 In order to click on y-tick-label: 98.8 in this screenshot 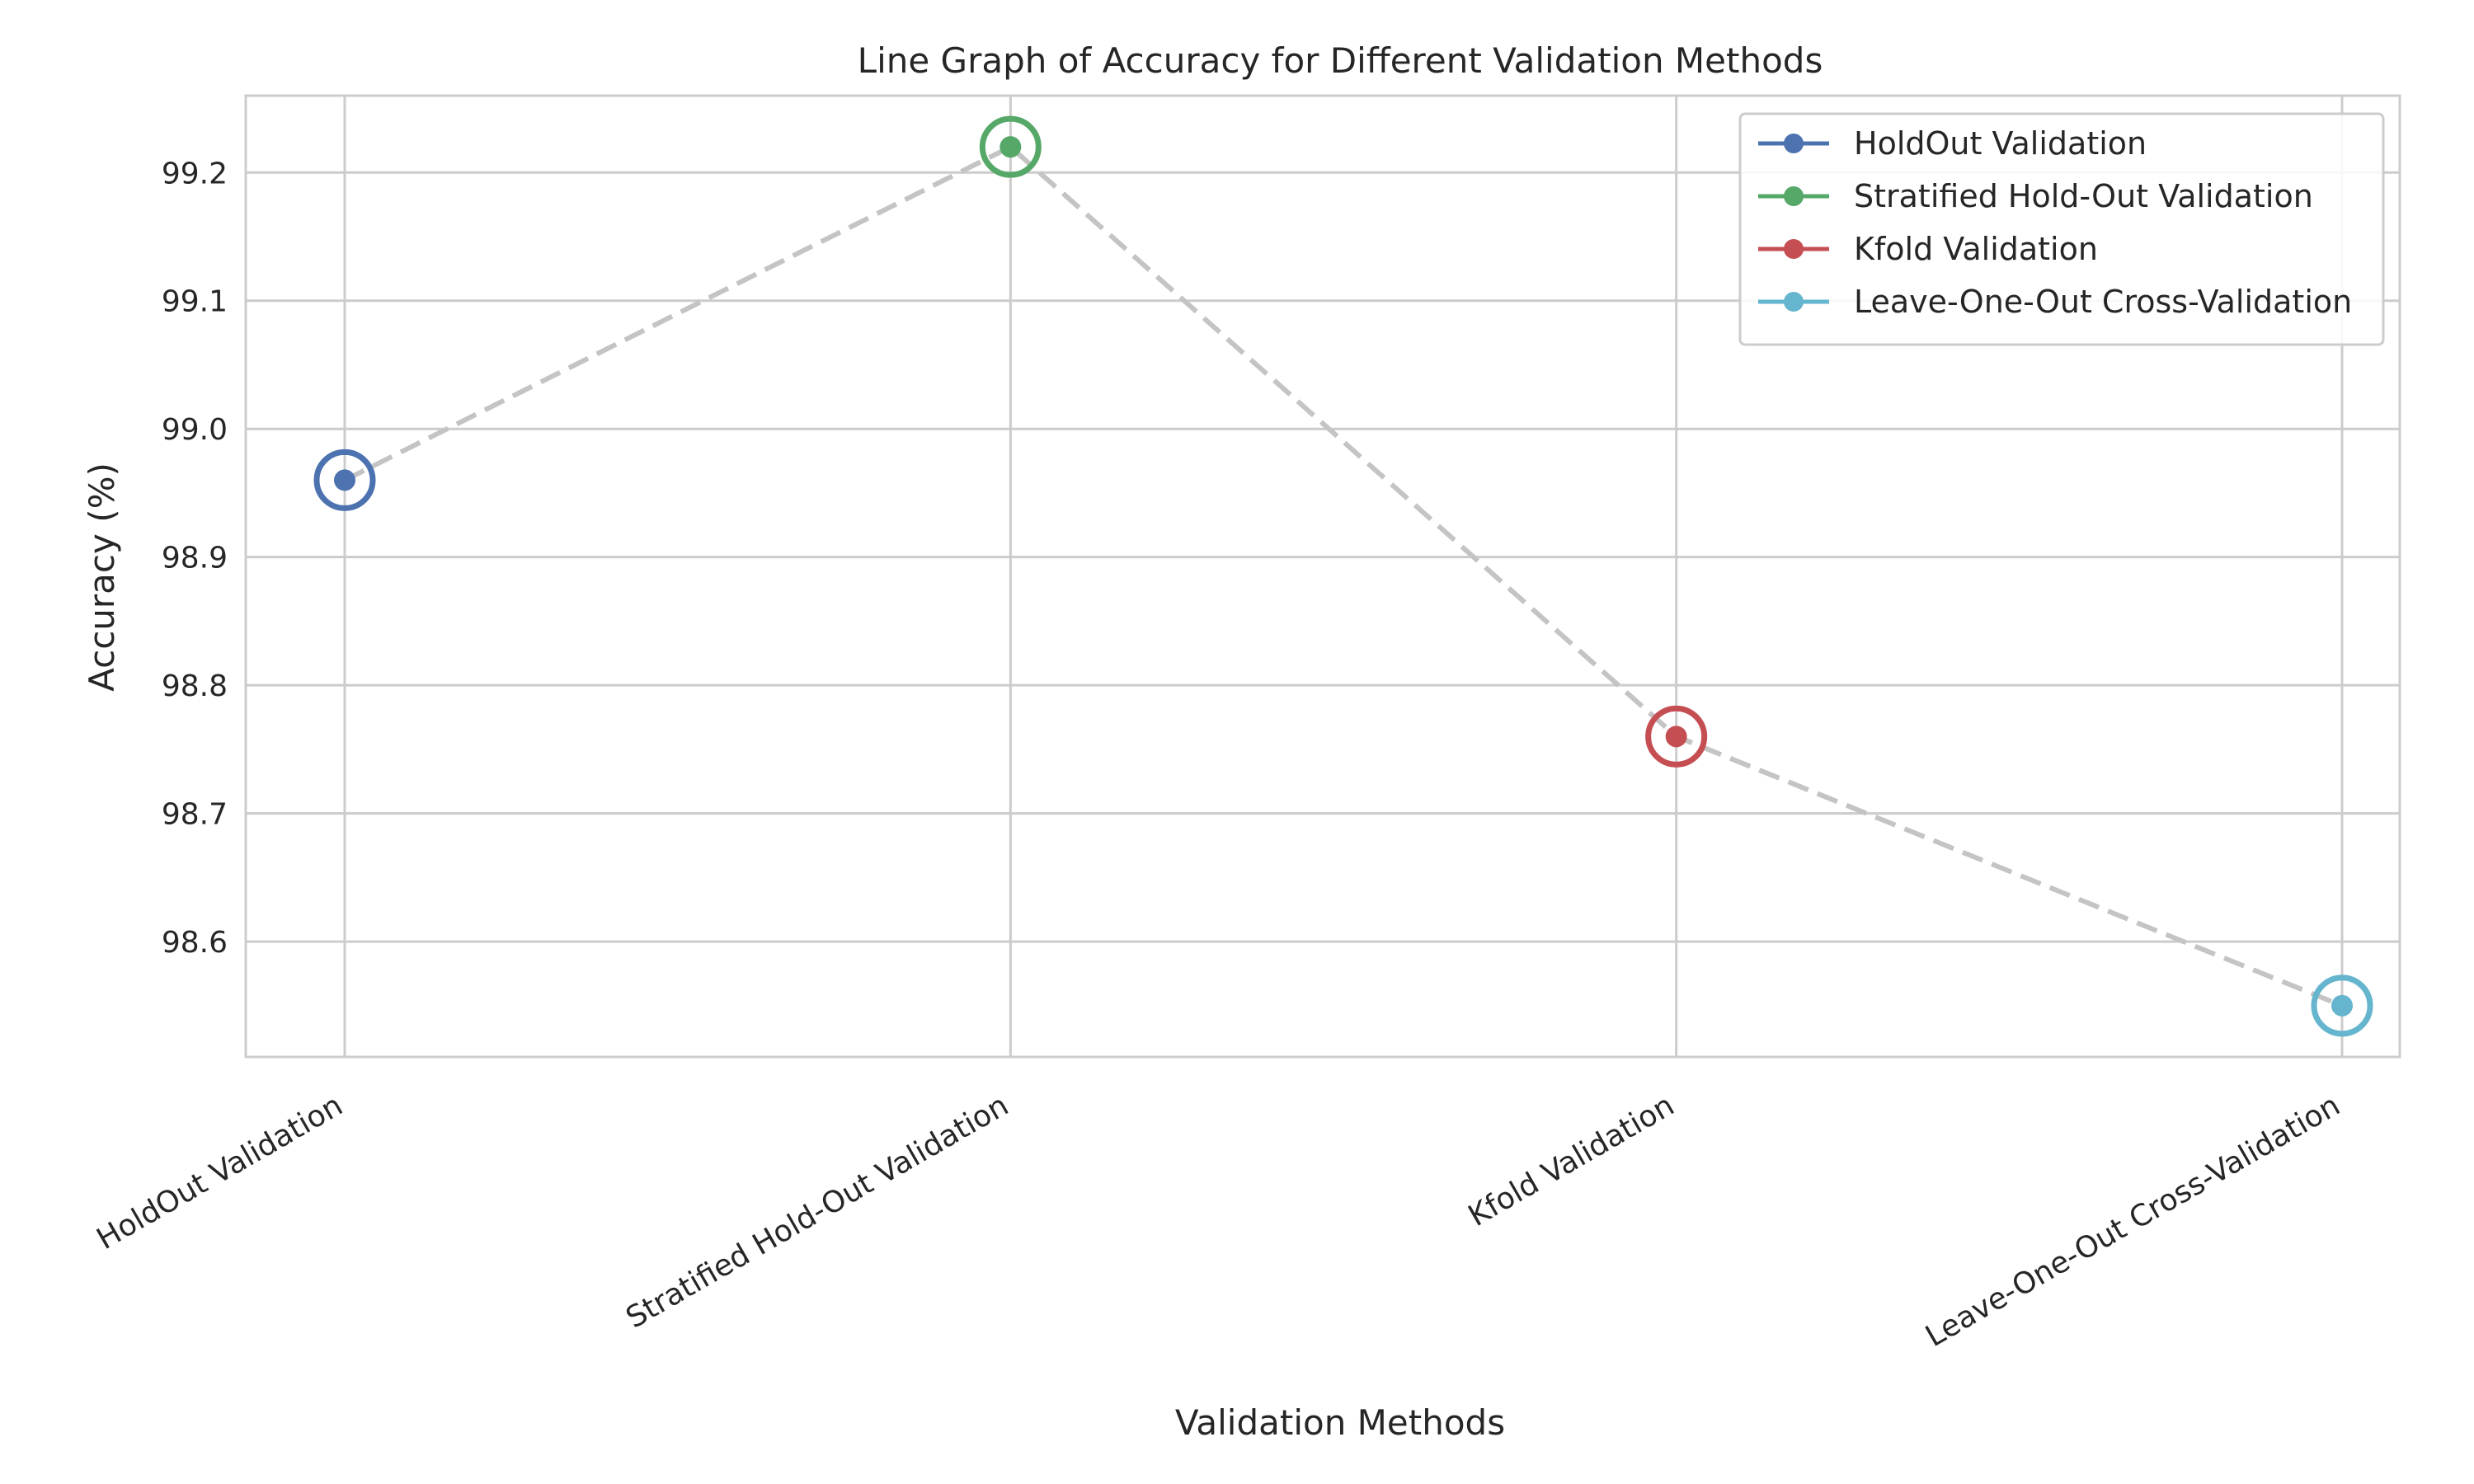, I will do `click(195, 686)`.